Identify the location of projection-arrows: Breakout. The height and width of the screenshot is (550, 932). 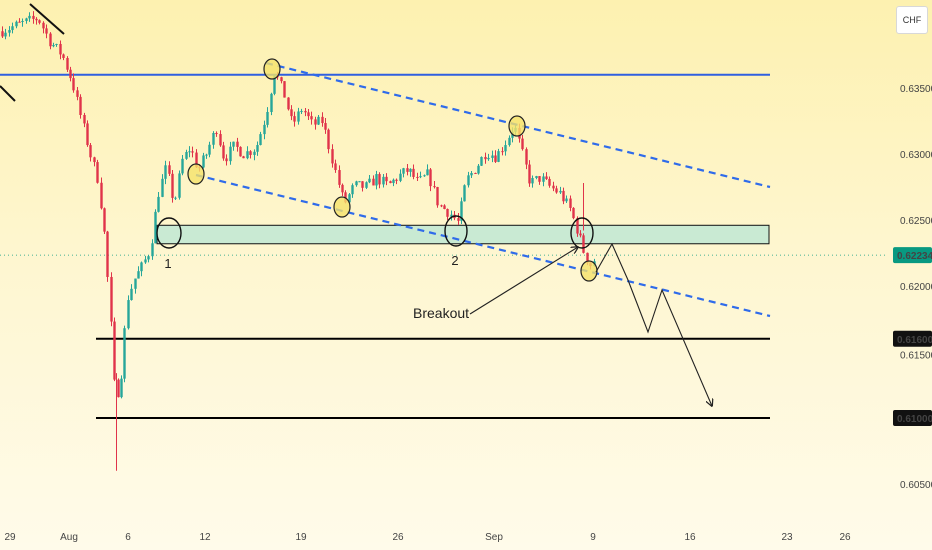
(562, 324).